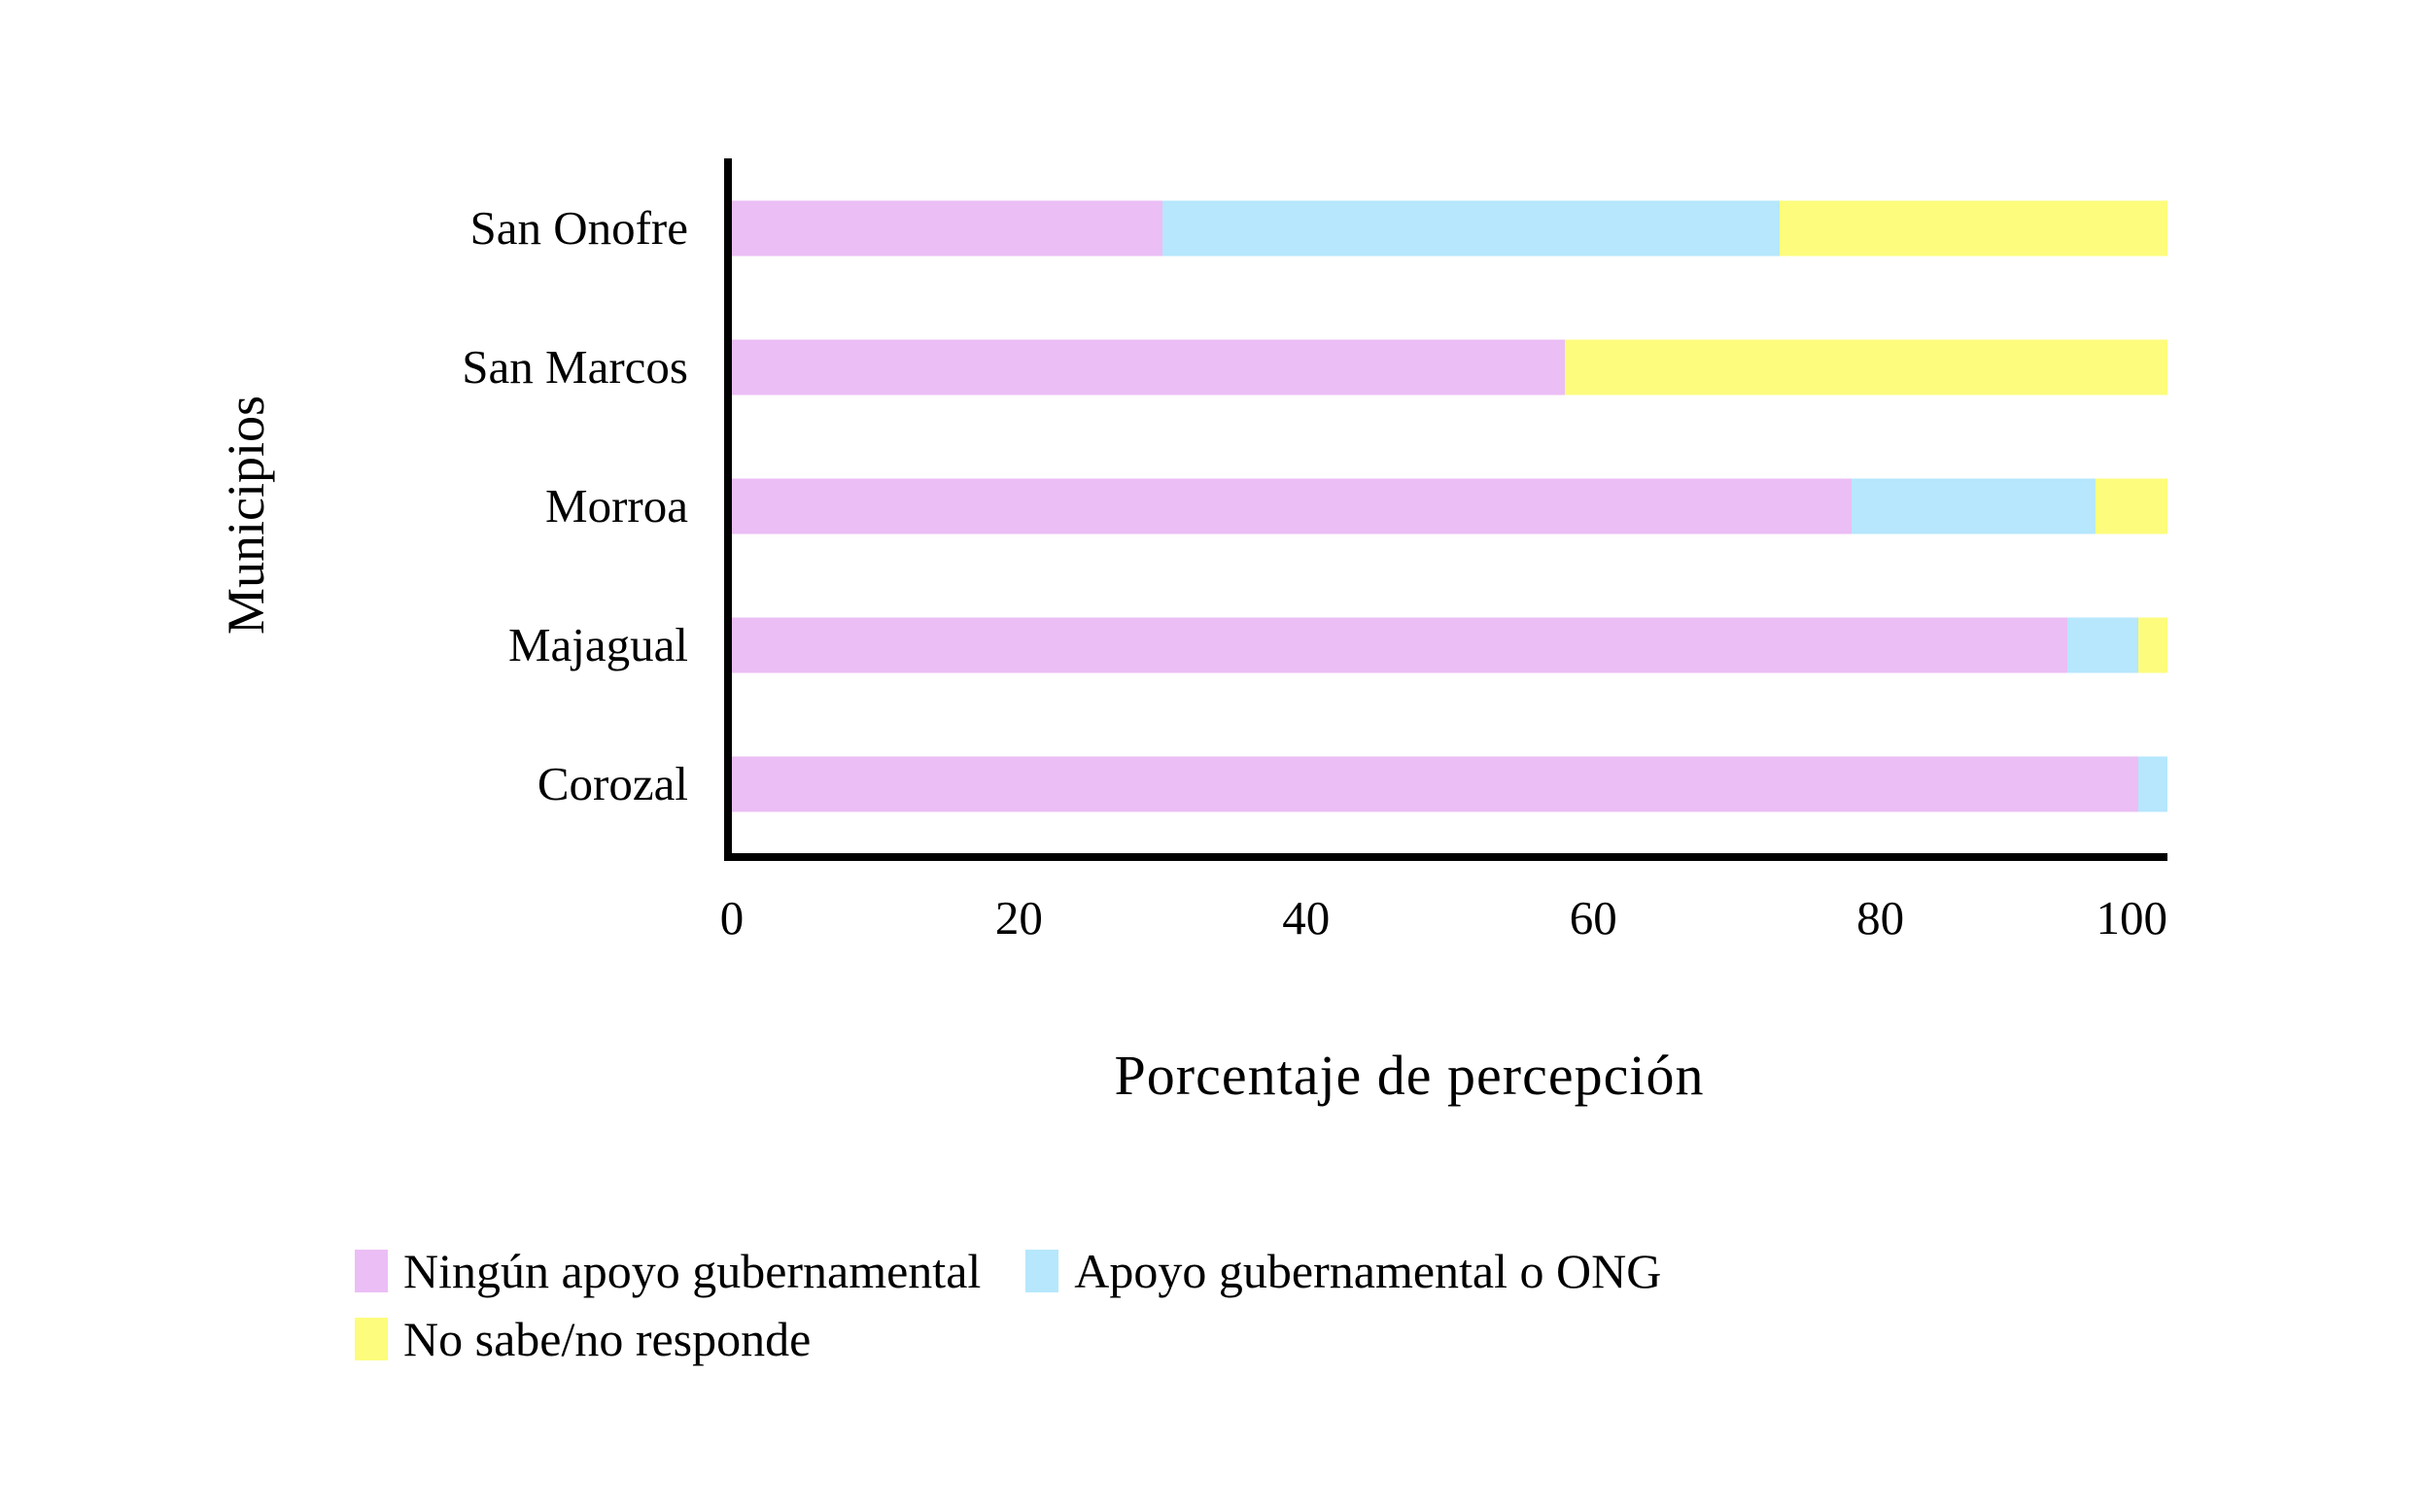  Describe the element at coordinates (732, 918) in the screenshot. I see `x-tick-label: 0` at that location.